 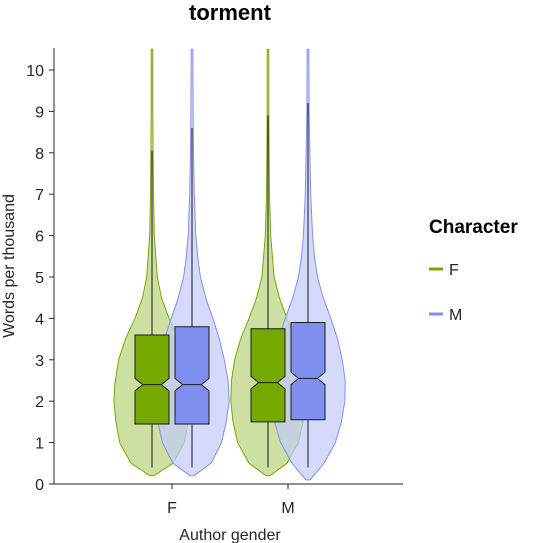 I want to click on chart-title: torment, so click(x=230, y=12).